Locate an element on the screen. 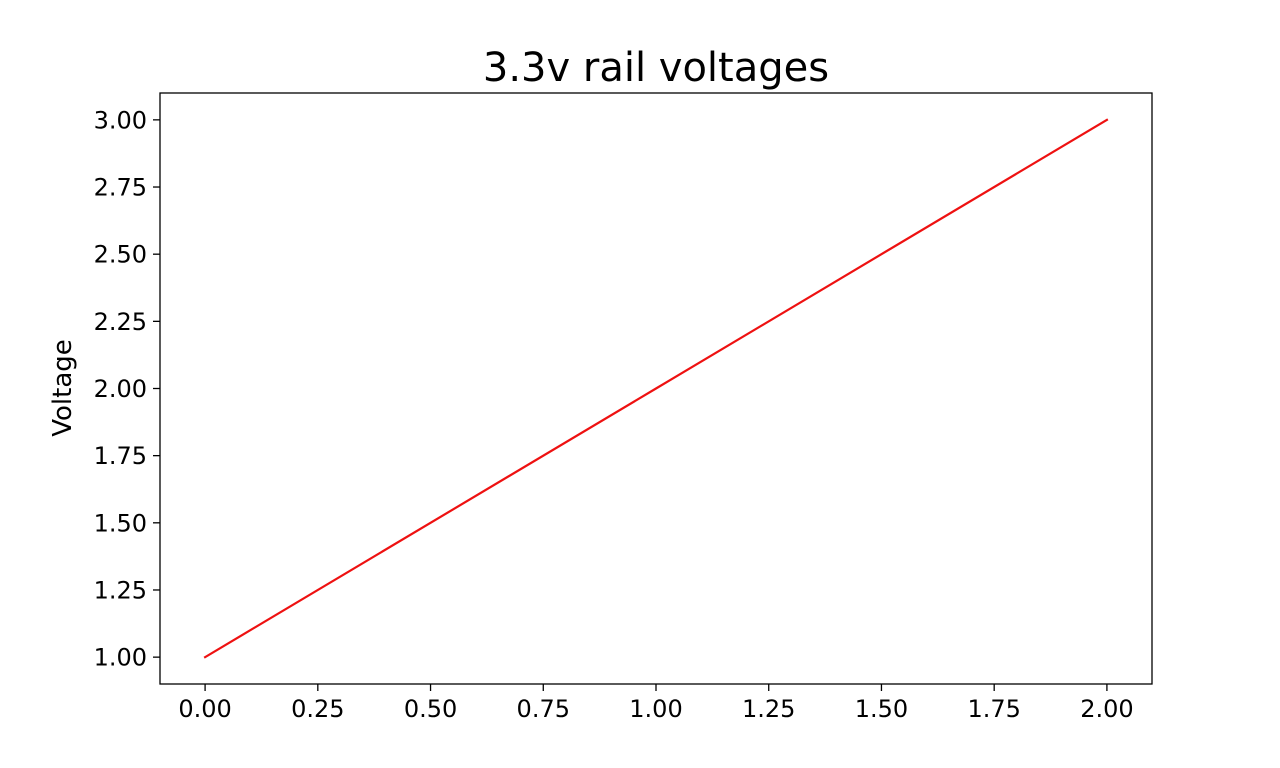  x-tick-label: 2.00 is located at coordinates (1106, 709).